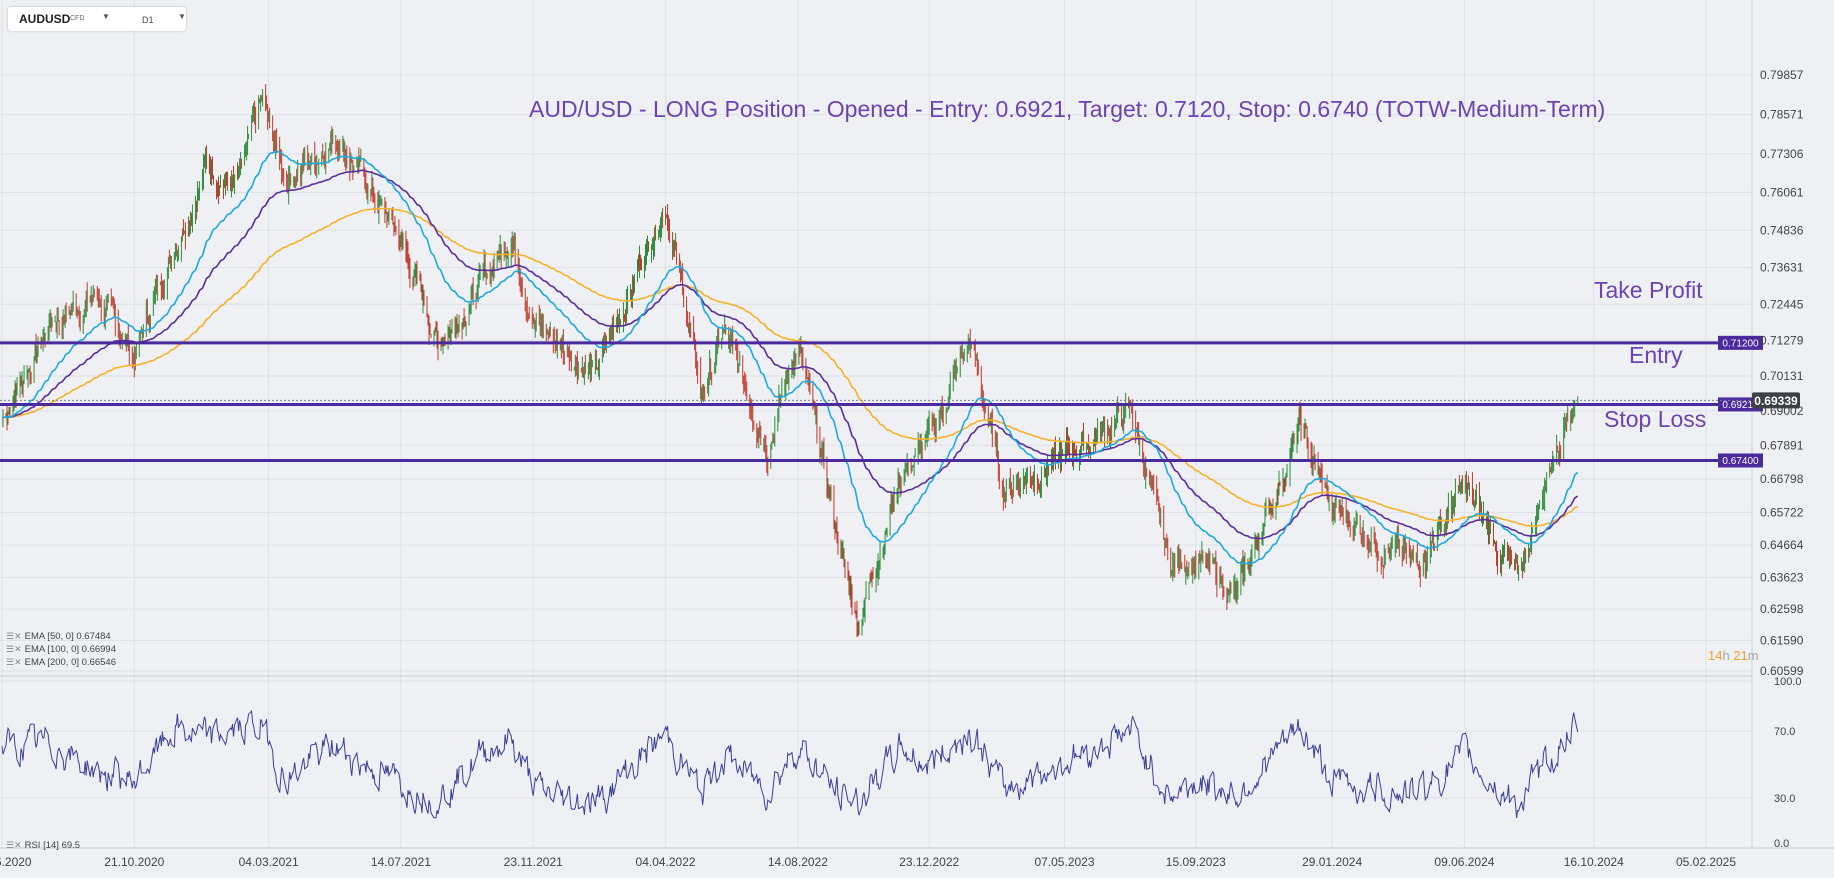 Image resolution: width=1834 pixels, height=878 pixels. Describe the element at coordinates (1788, 763) in the screenshot. I see `rsi-axis: 100.0 70.0 30.0 0.0` at that location.